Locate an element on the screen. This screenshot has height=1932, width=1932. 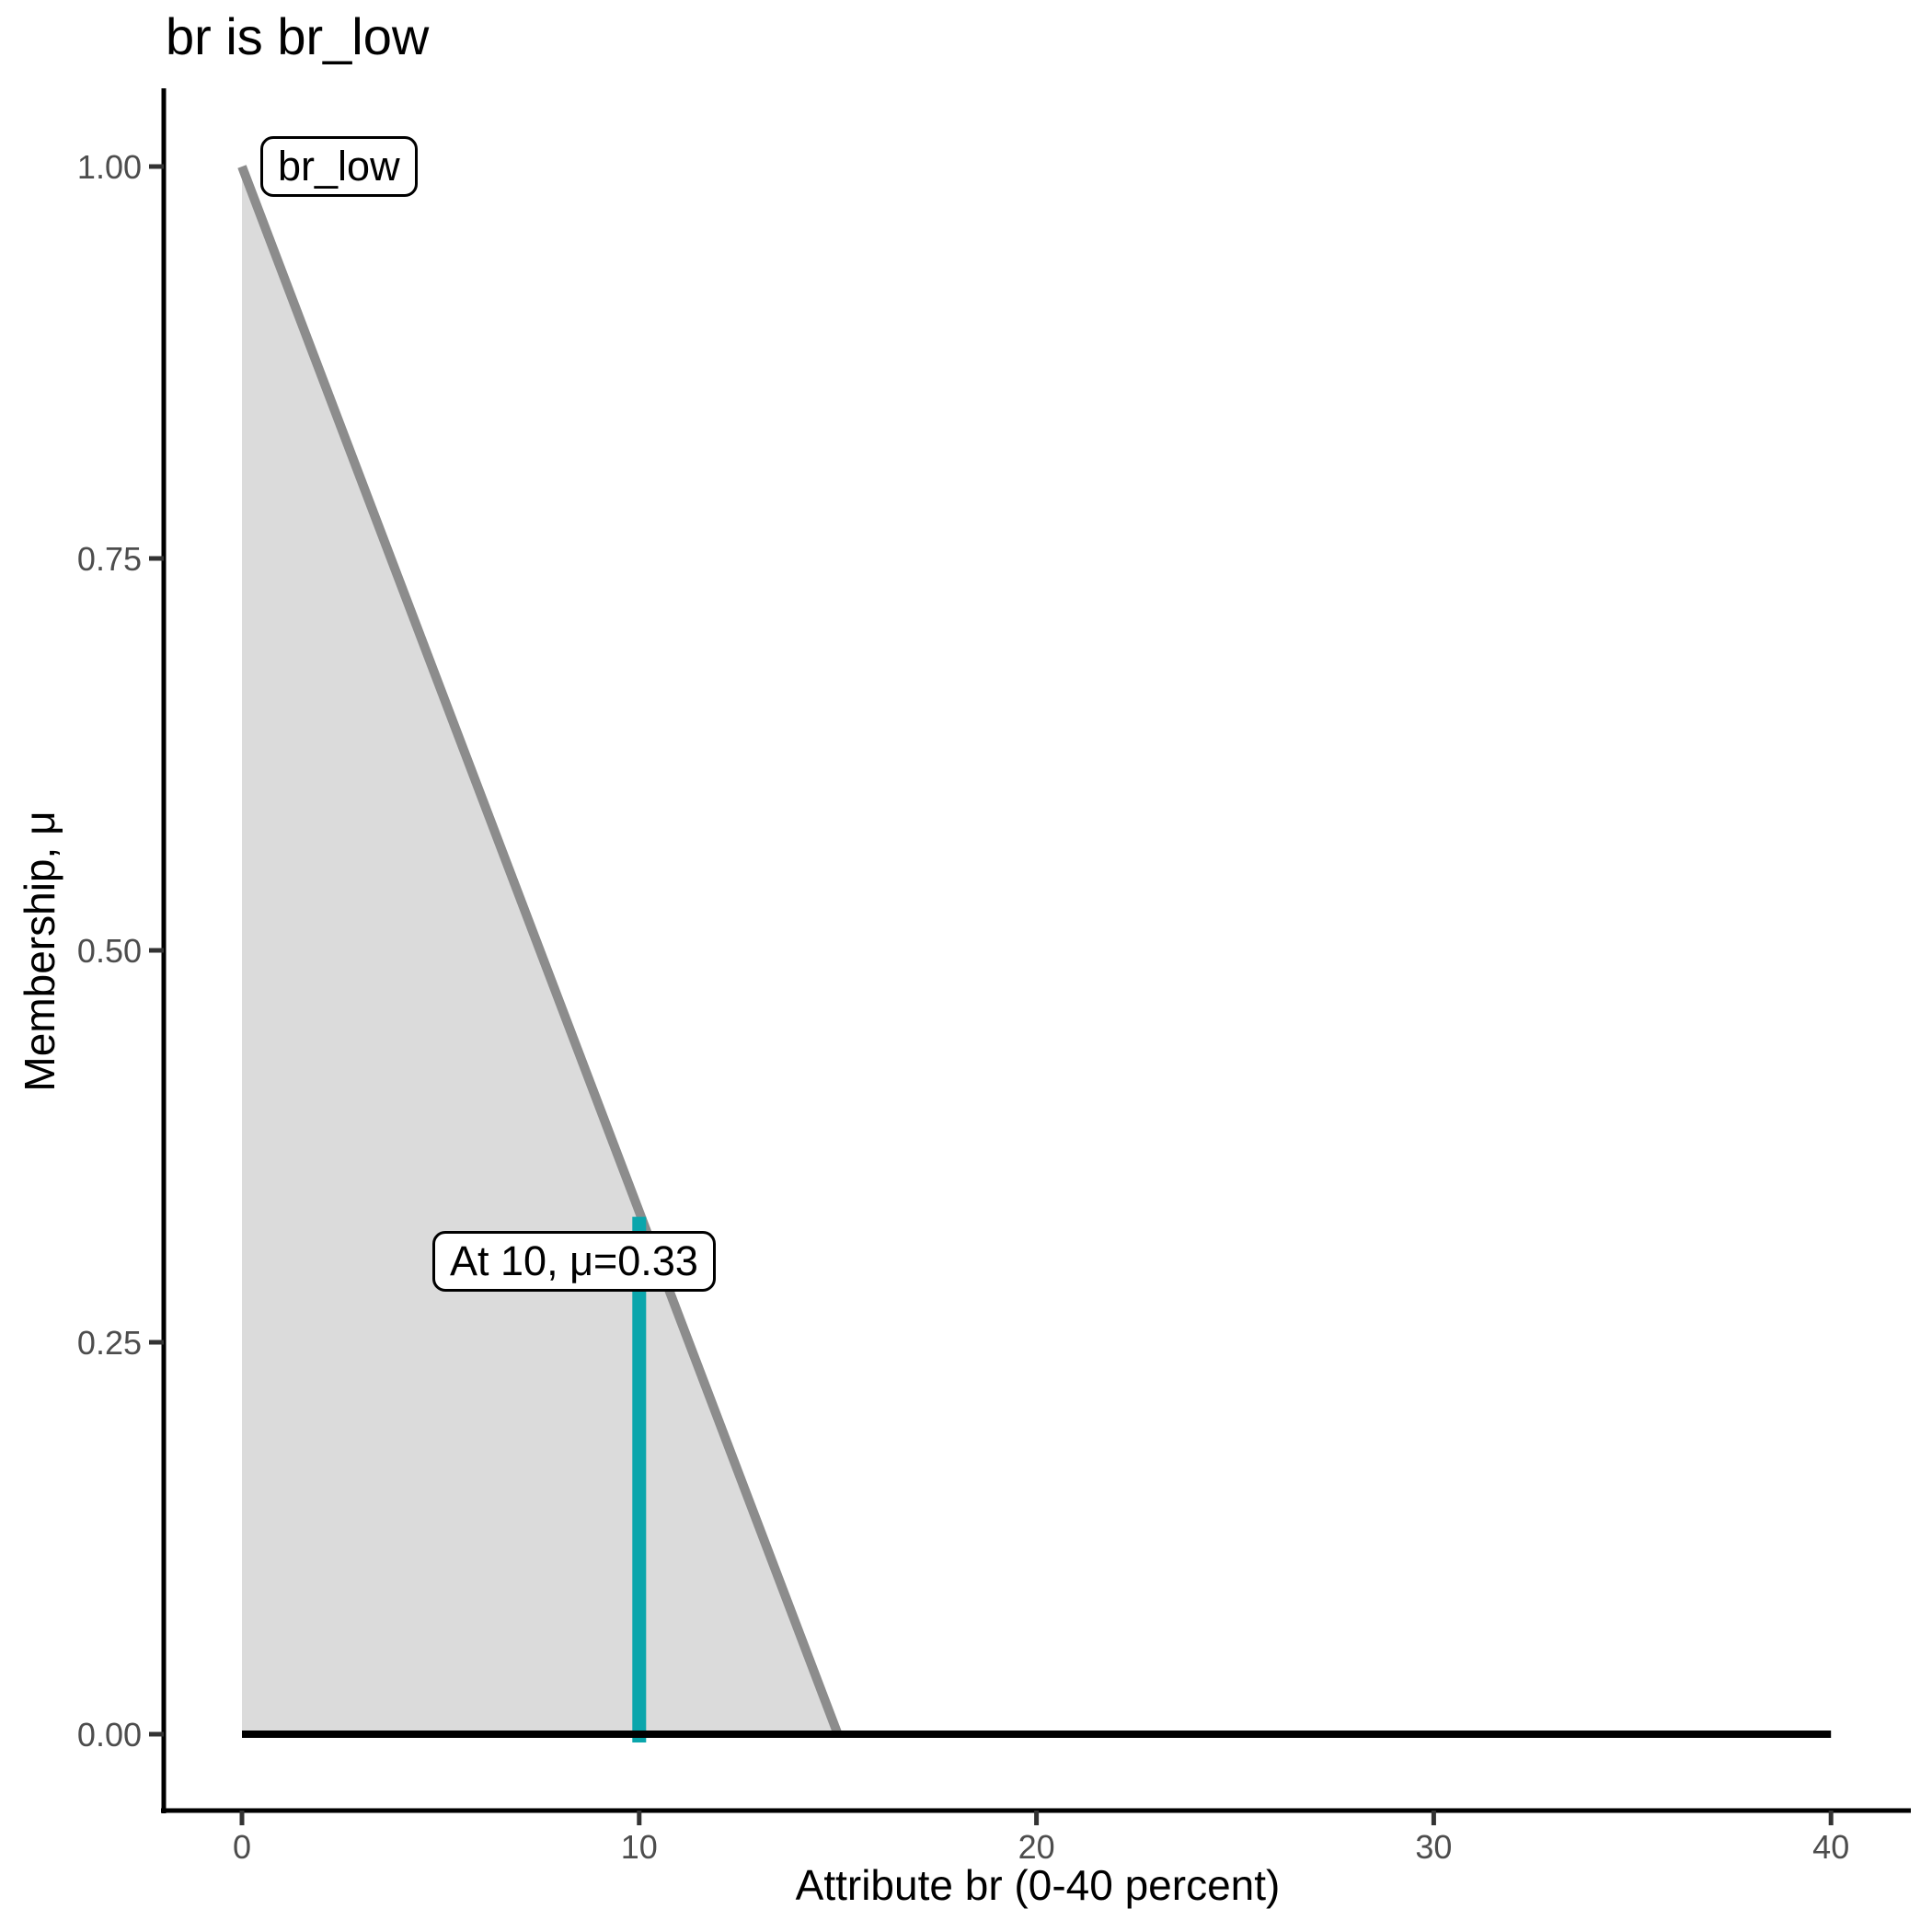
x-tick-label: 10 is located at coordinates (639, 1847).